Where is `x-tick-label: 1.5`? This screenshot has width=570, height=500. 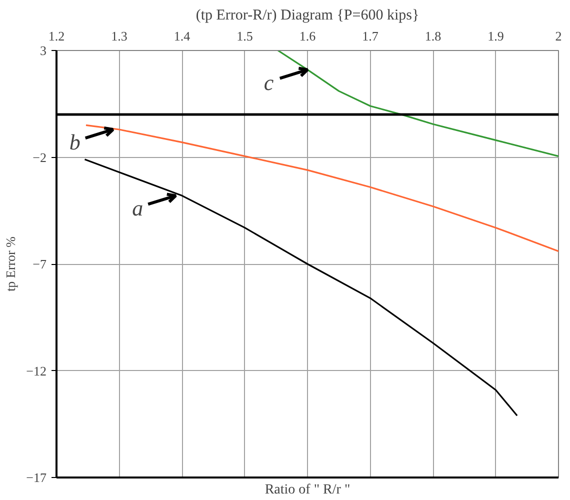
x-tick-label: 1.5 is located at coordinates (244, 36).